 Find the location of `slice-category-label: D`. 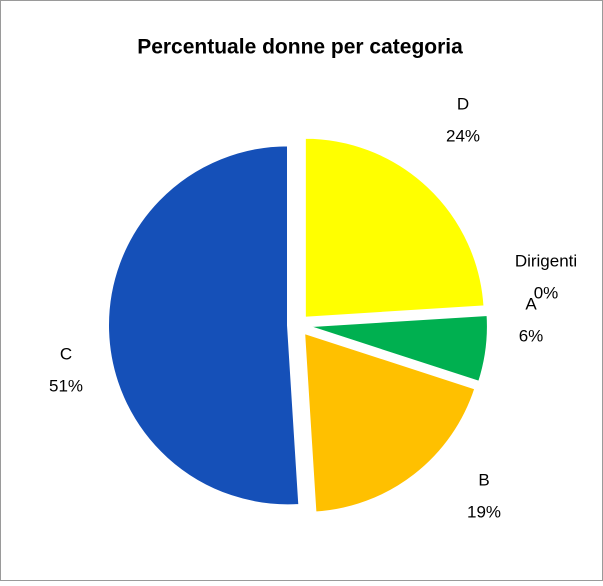

slice-category-label: D is located at coordinates (463, 103).